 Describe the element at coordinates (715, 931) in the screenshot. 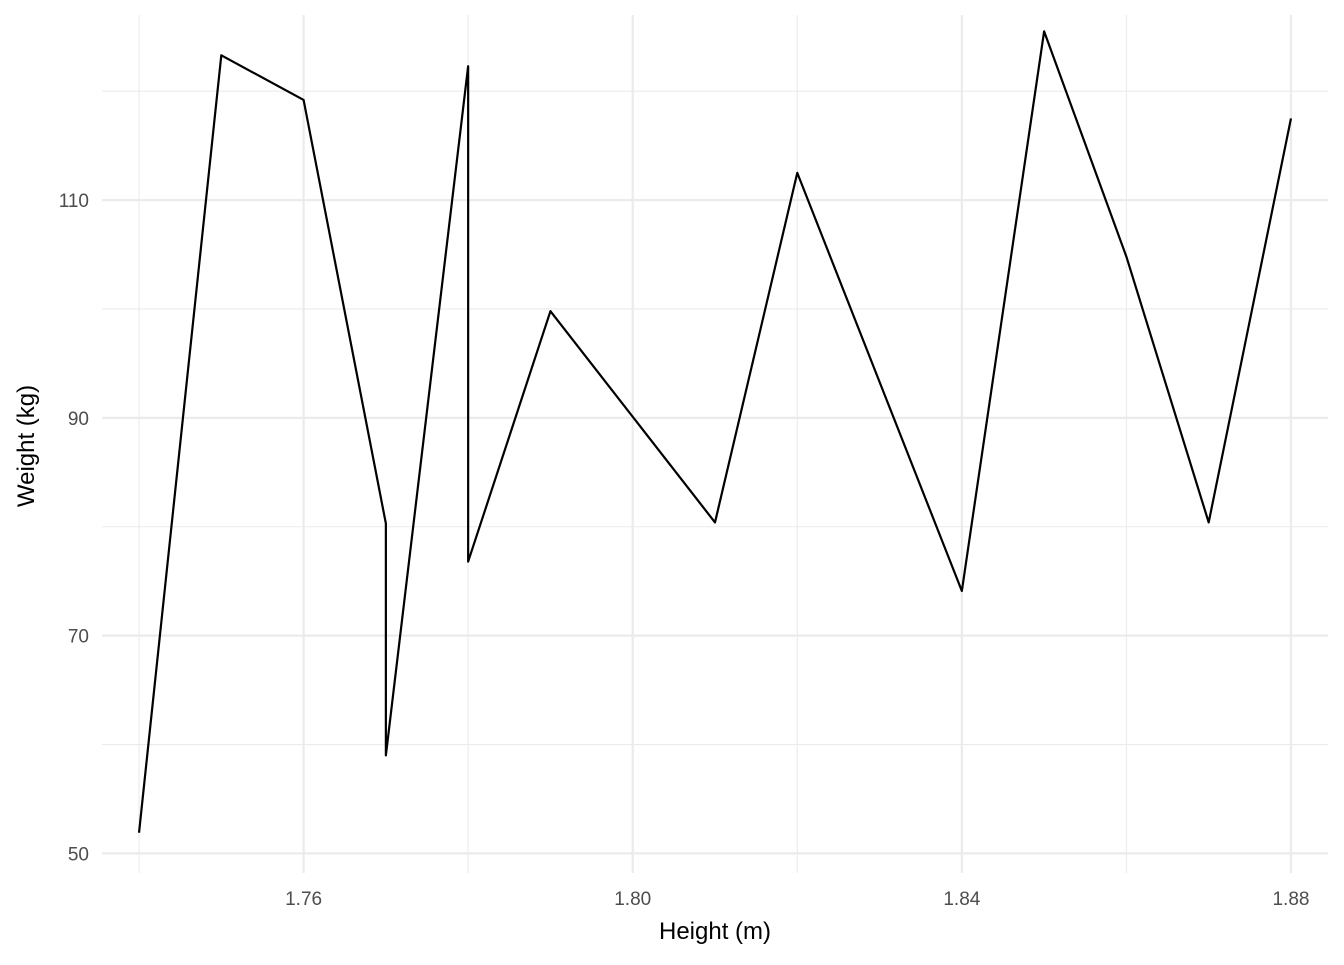

I see `x-axis-title: Height (m)` at that location.